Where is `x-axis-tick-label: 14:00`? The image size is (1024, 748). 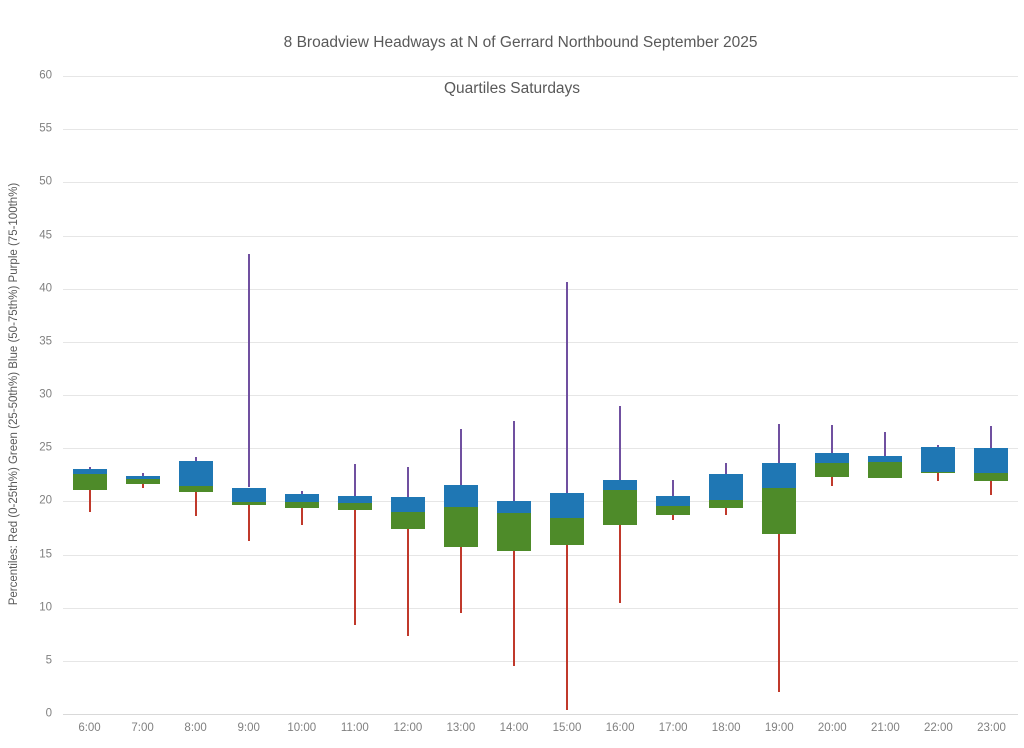
x-axis-tick-label: 14:00 is located at coordinates (514, 728).